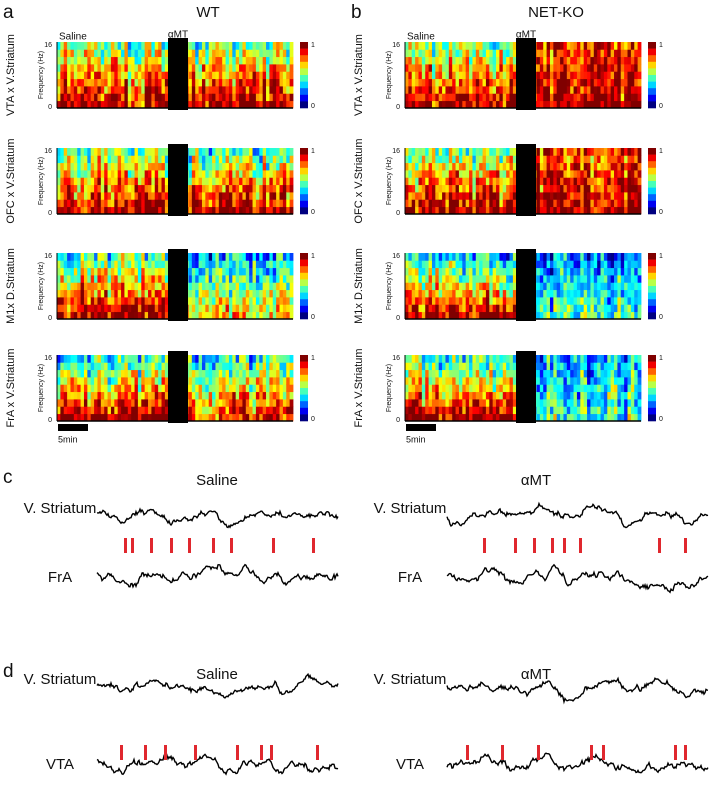  Describe the element at coordinates (304, 59) in the screenshot. I see `colorbar-segment` at that location.